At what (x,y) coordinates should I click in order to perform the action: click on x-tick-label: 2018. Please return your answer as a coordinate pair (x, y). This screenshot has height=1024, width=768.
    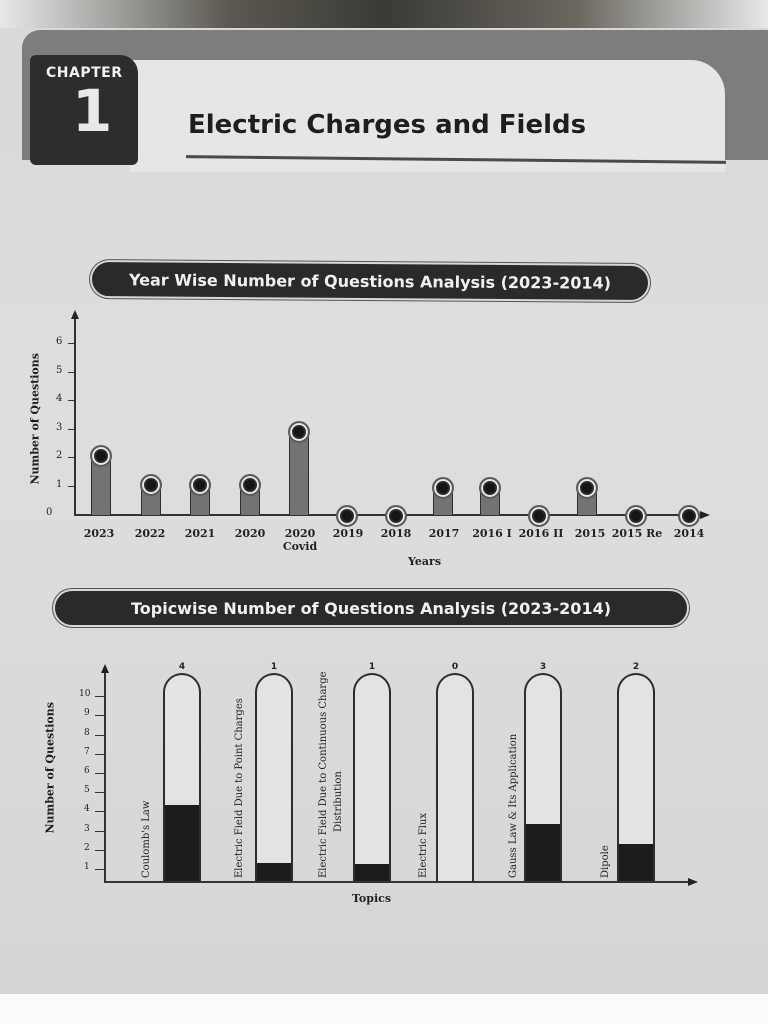
    Looking at the image, I should click on (396, 533).